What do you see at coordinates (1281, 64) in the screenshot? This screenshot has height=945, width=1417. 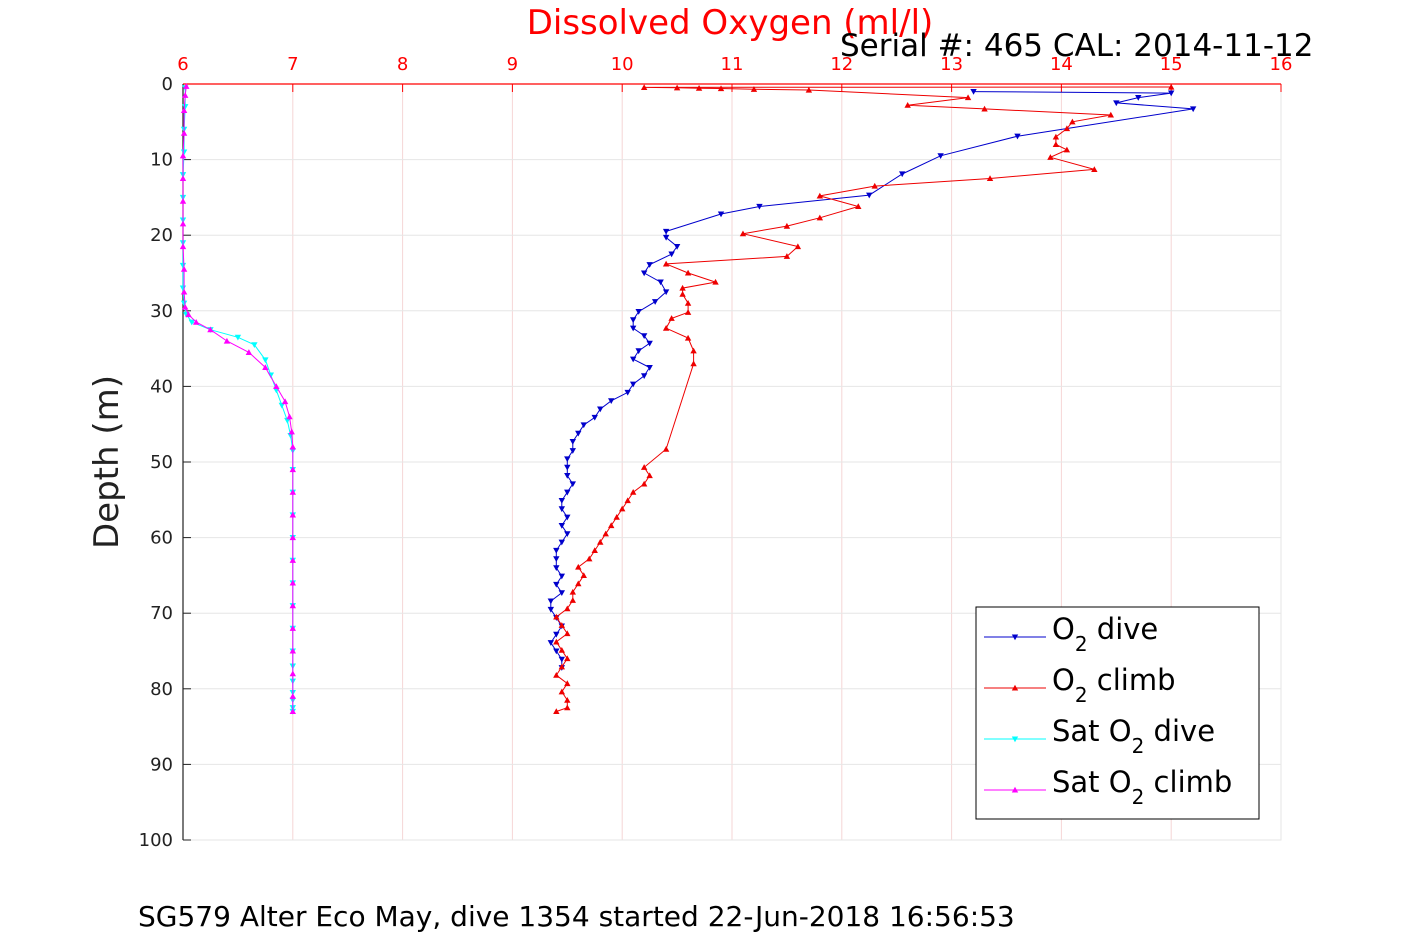 I see `x-tick-label-10: 16` at bounding box center [1281, 64].